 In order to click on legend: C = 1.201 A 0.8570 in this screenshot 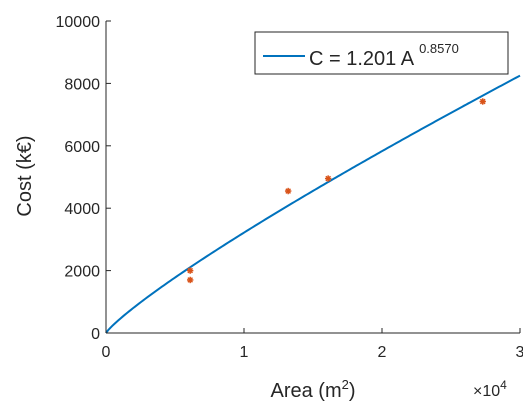, I will do `click(381, 53)`.